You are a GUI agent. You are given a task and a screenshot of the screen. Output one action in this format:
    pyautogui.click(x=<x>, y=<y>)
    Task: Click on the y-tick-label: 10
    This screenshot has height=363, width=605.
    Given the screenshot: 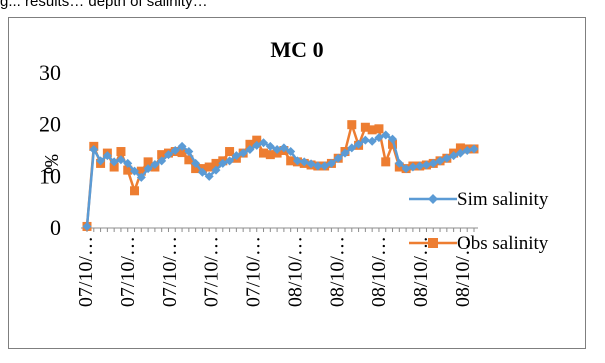 What is the action you would take?
    pyautogui.click(x=50, y=175)
    